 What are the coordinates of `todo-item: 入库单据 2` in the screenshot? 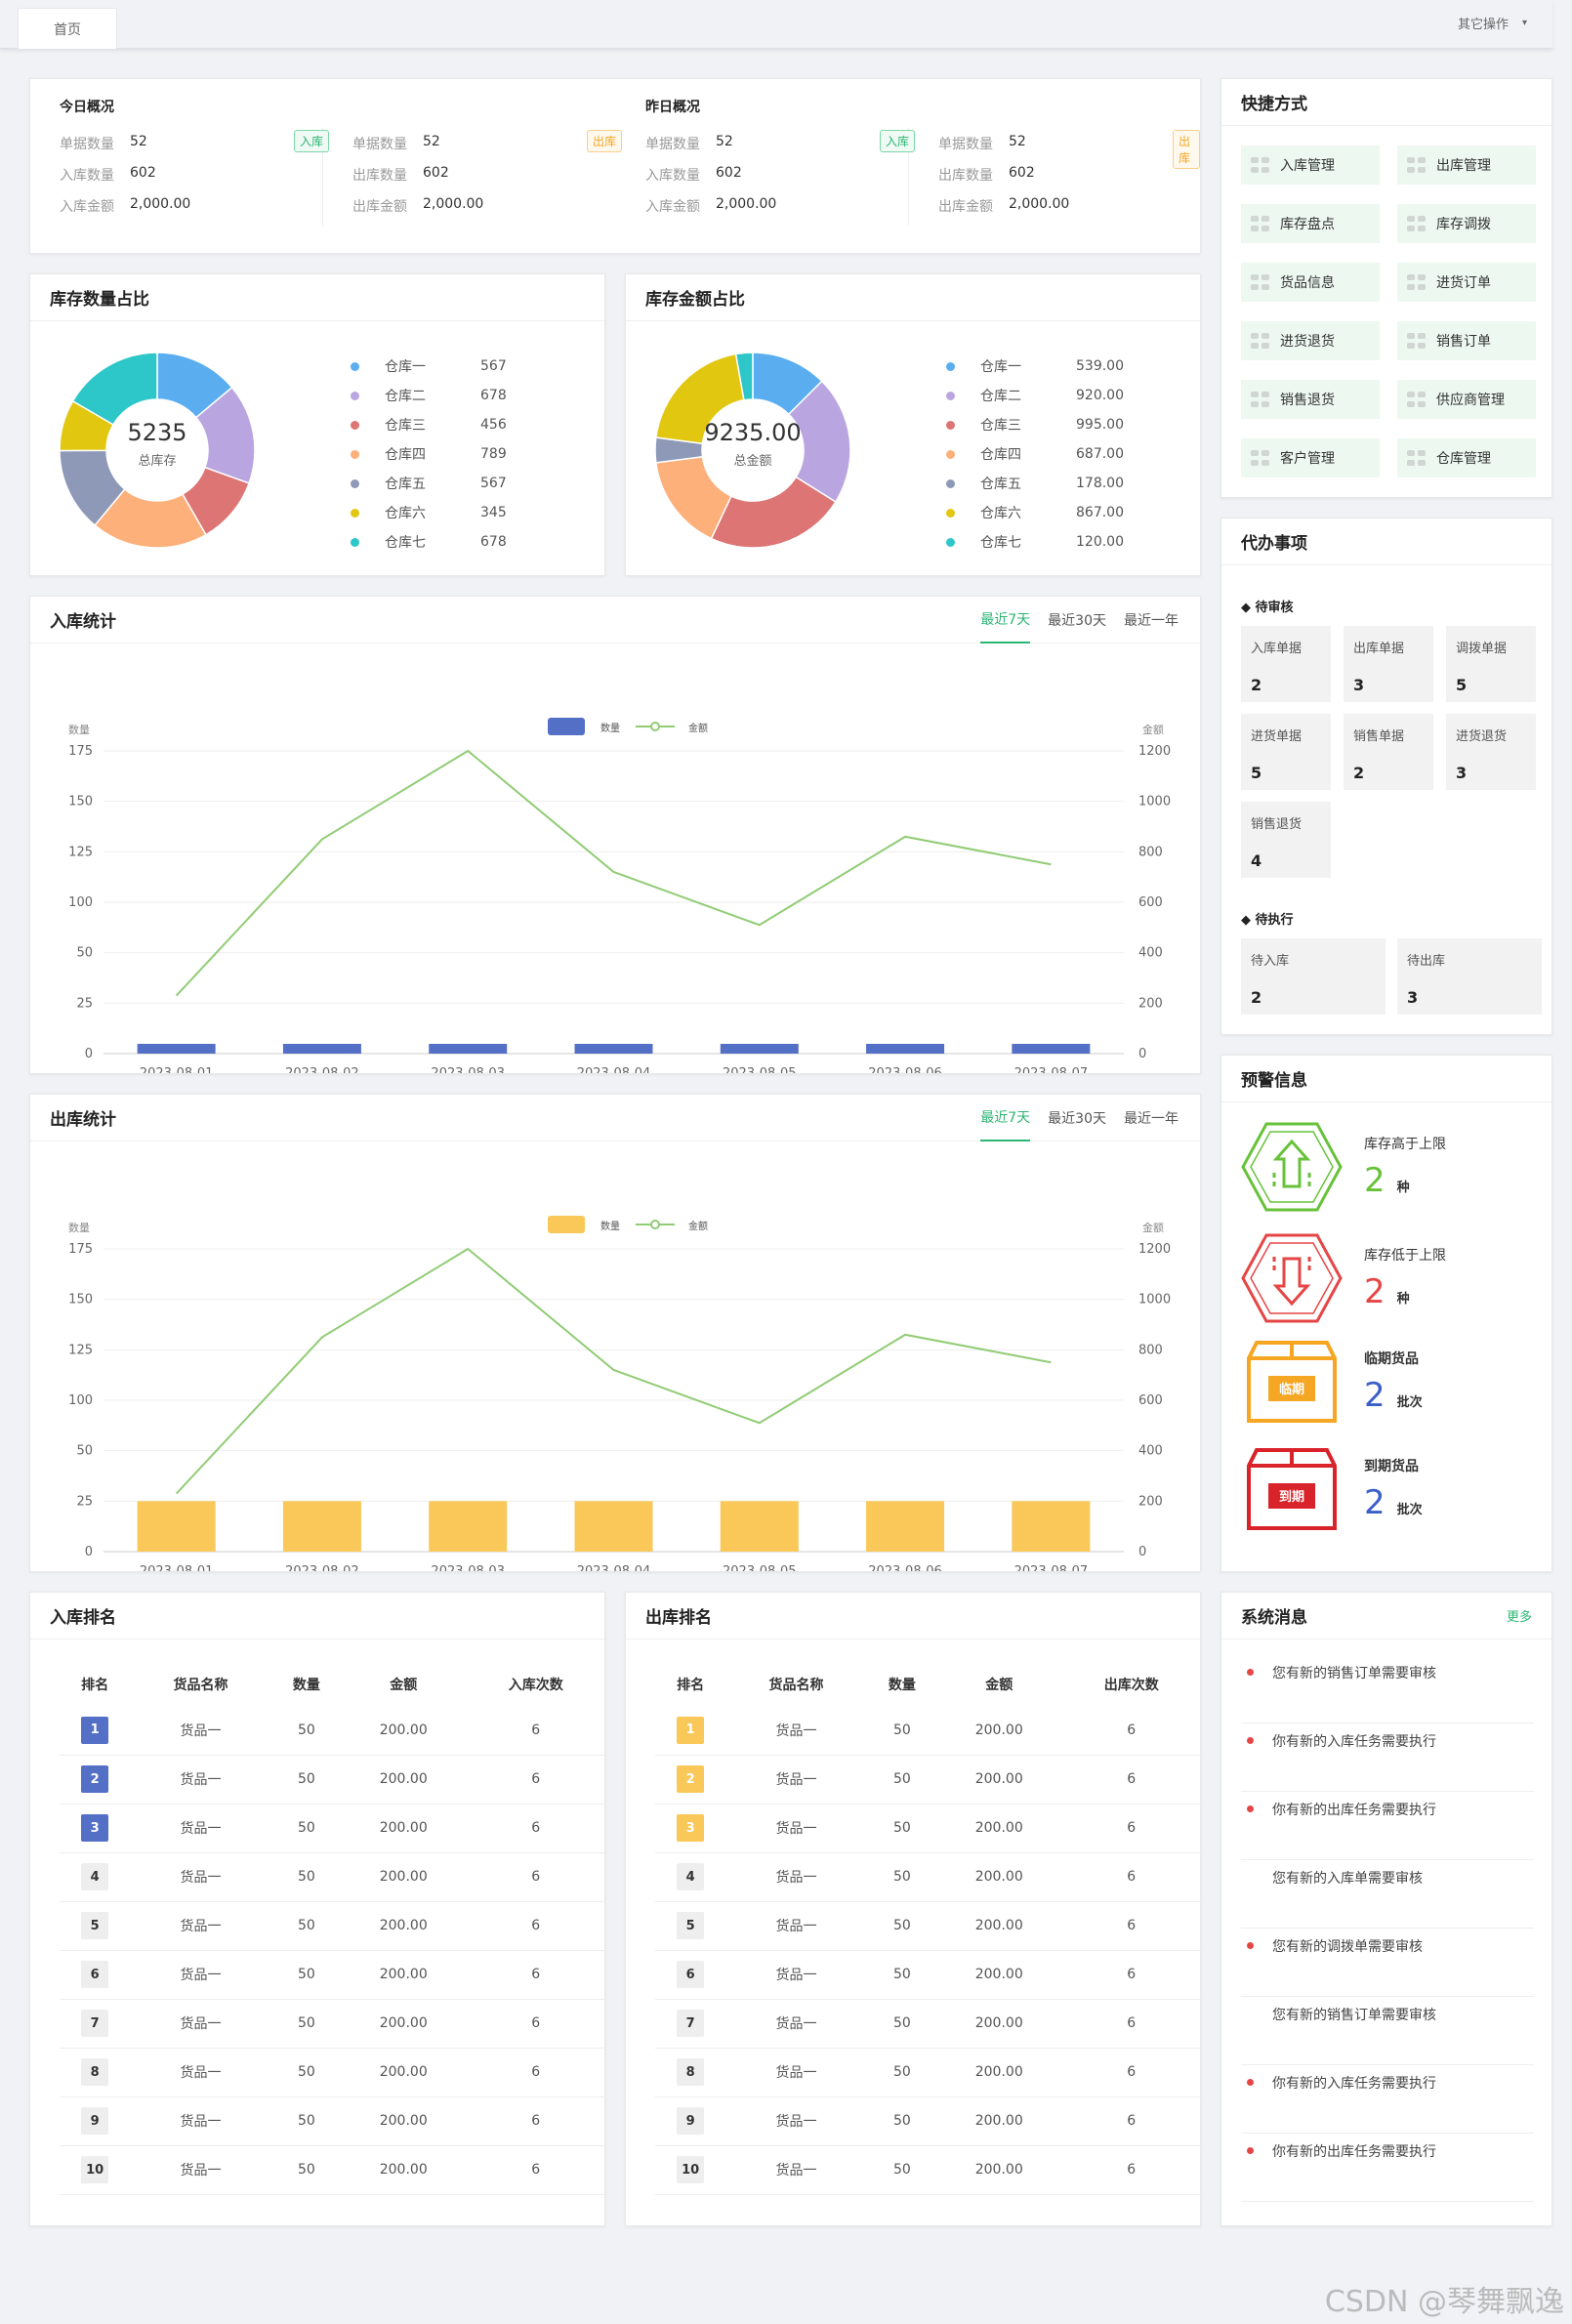 It's located at (1286, 664).